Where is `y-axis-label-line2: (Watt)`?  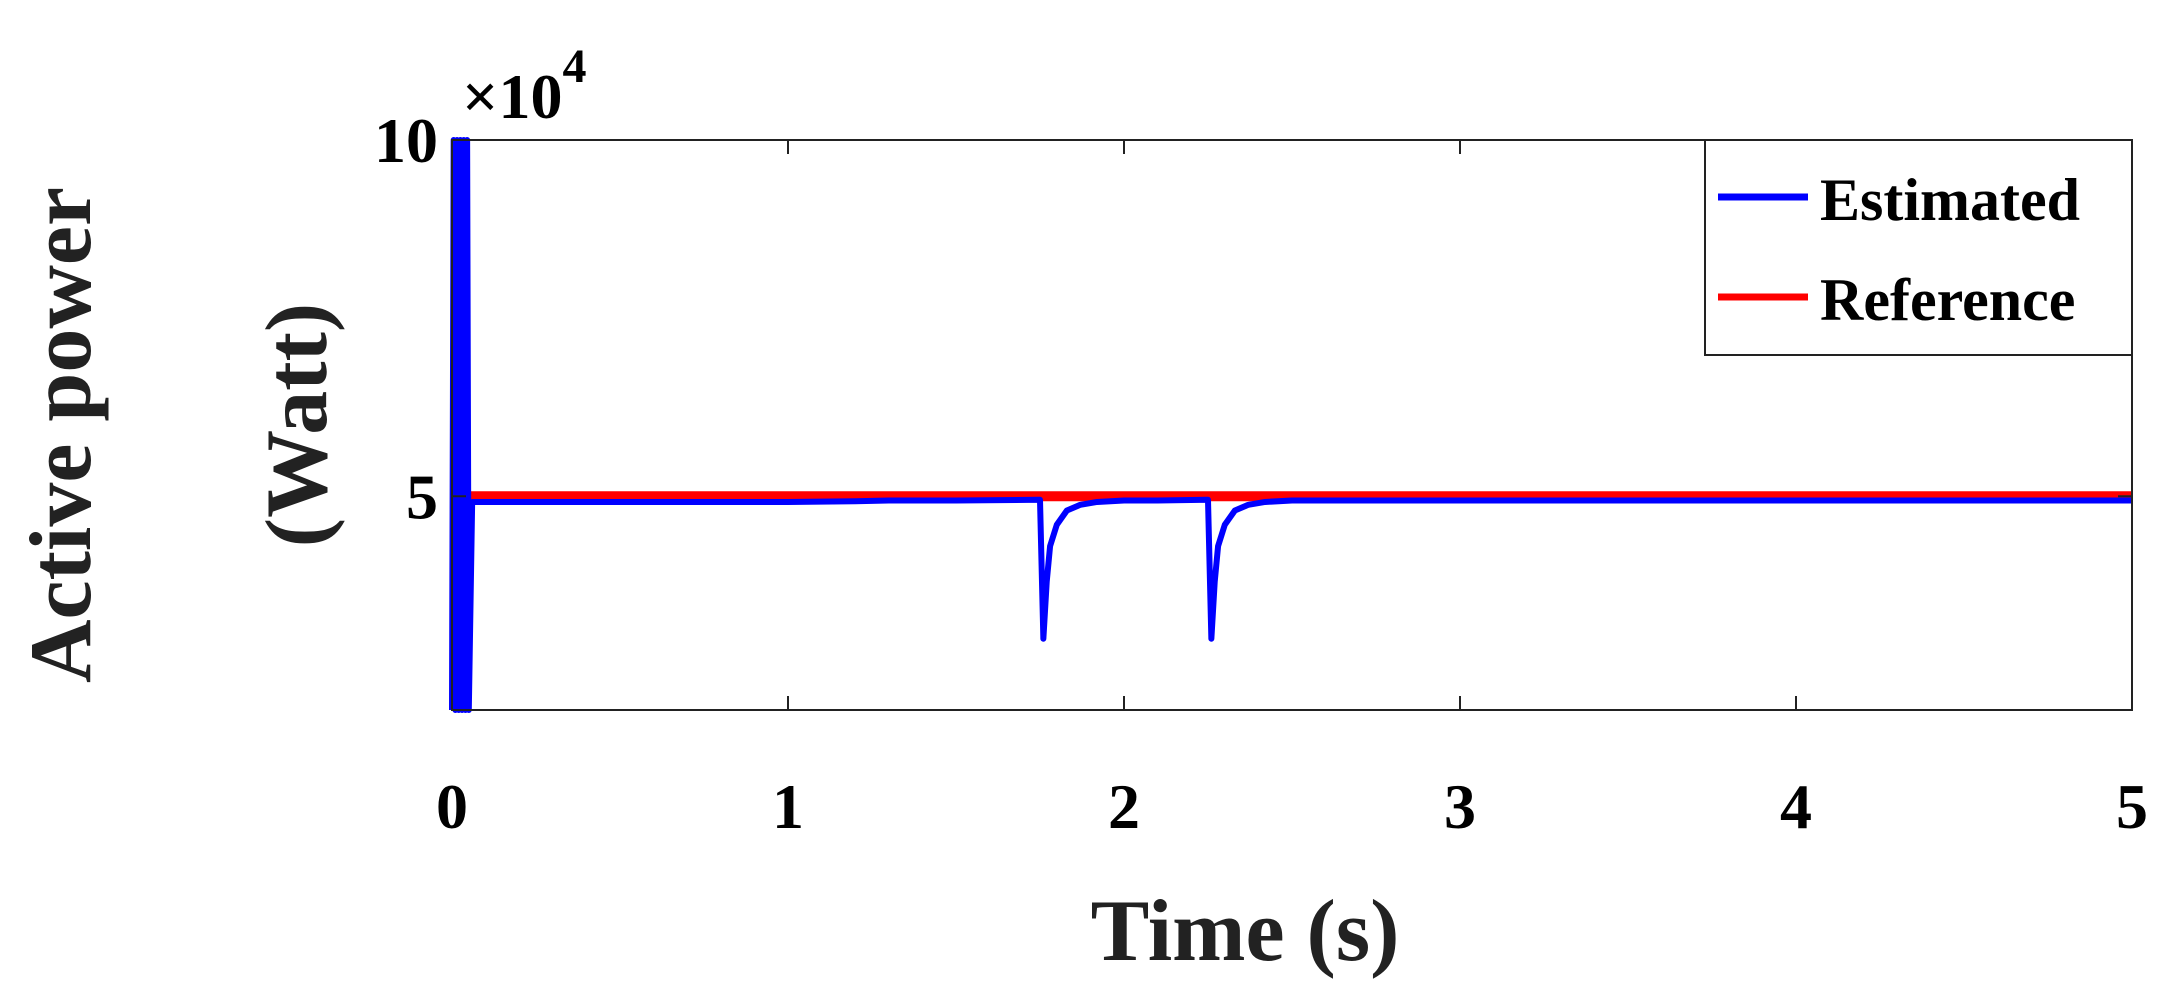
y-axis-label-line2: (Watt) is located at coordinates (297, 425).